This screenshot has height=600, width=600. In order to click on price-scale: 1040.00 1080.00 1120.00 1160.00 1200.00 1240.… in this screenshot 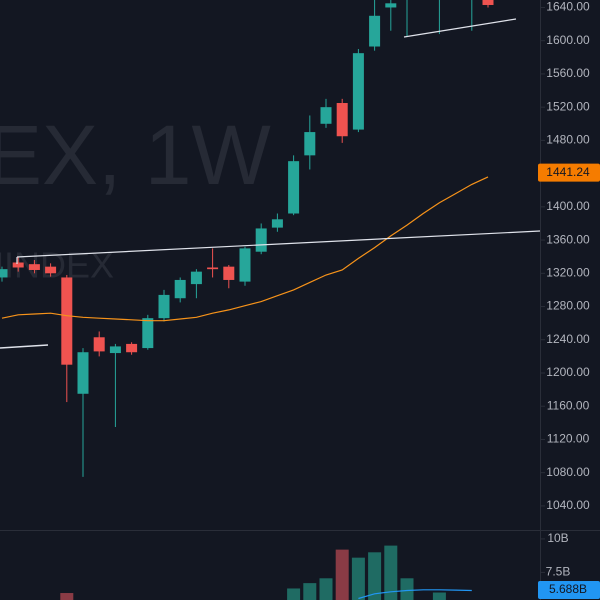, I will do `click(569, 299)`.